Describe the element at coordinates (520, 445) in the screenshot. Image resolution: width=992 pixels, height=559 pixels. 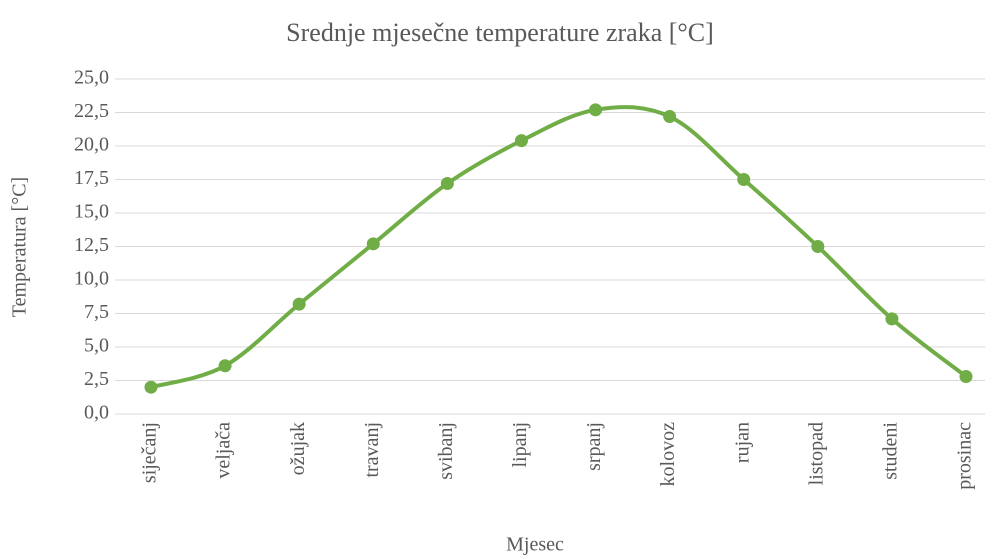
I see `x-tick-label: lipanj` at that location.